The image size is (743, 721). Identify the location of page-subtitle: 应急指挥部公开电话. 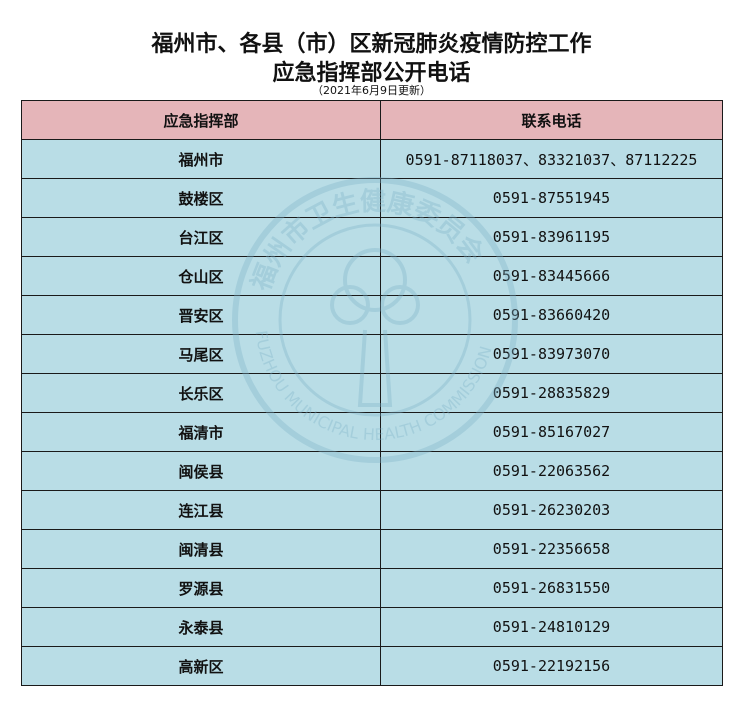
(371, 73).